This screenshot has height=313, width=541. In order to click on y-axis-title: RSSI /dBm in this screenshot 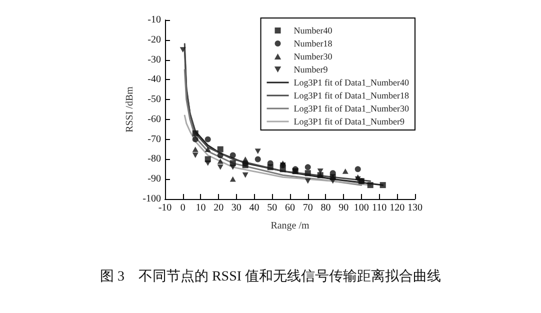, I will do `click(130, 109)`.